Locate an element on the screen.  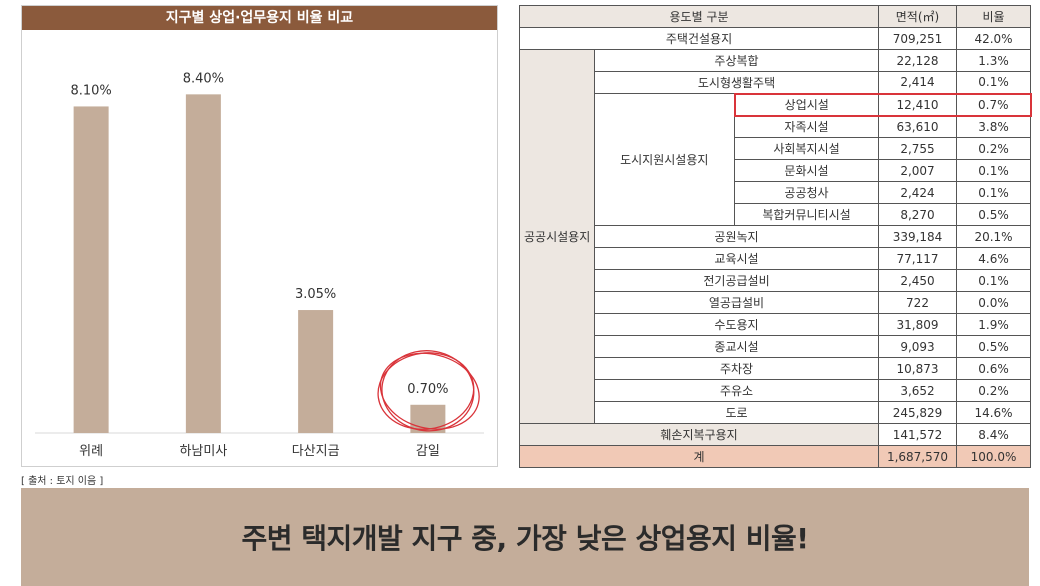
category-label-3: 감일 is located at coordinates (428, 451).